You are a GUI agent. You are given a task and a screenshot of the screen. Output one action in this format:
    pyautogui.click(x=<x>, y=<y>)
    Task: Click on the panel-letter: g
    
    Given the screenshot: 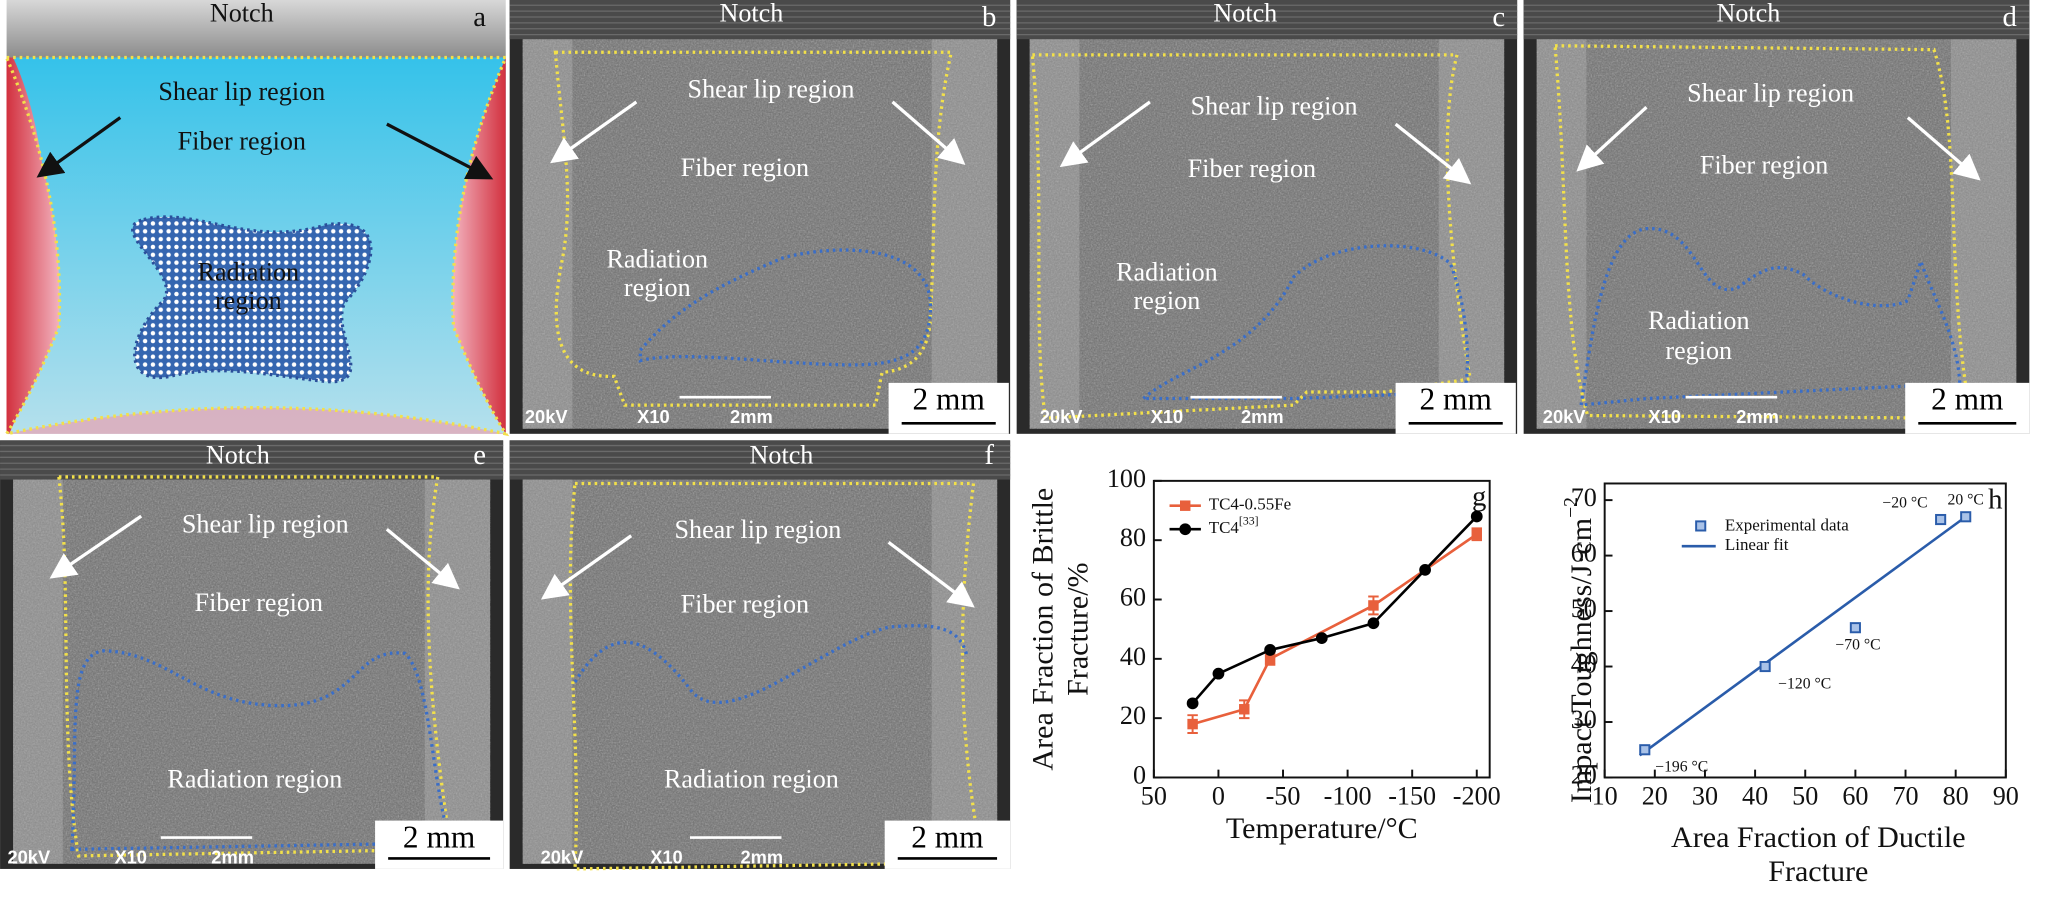 What is the action you would take?
    pyautogui.click(x=1479, y=497)
    